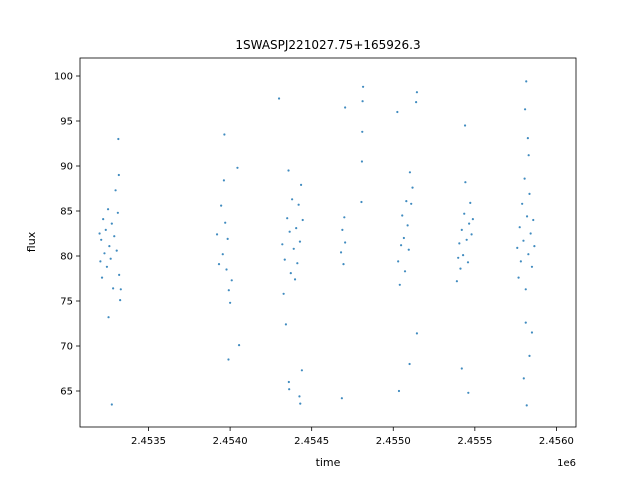  Describe the element at coordinates (31, 241) in the screenshot. I see `y-axis-label: flux` at that location.